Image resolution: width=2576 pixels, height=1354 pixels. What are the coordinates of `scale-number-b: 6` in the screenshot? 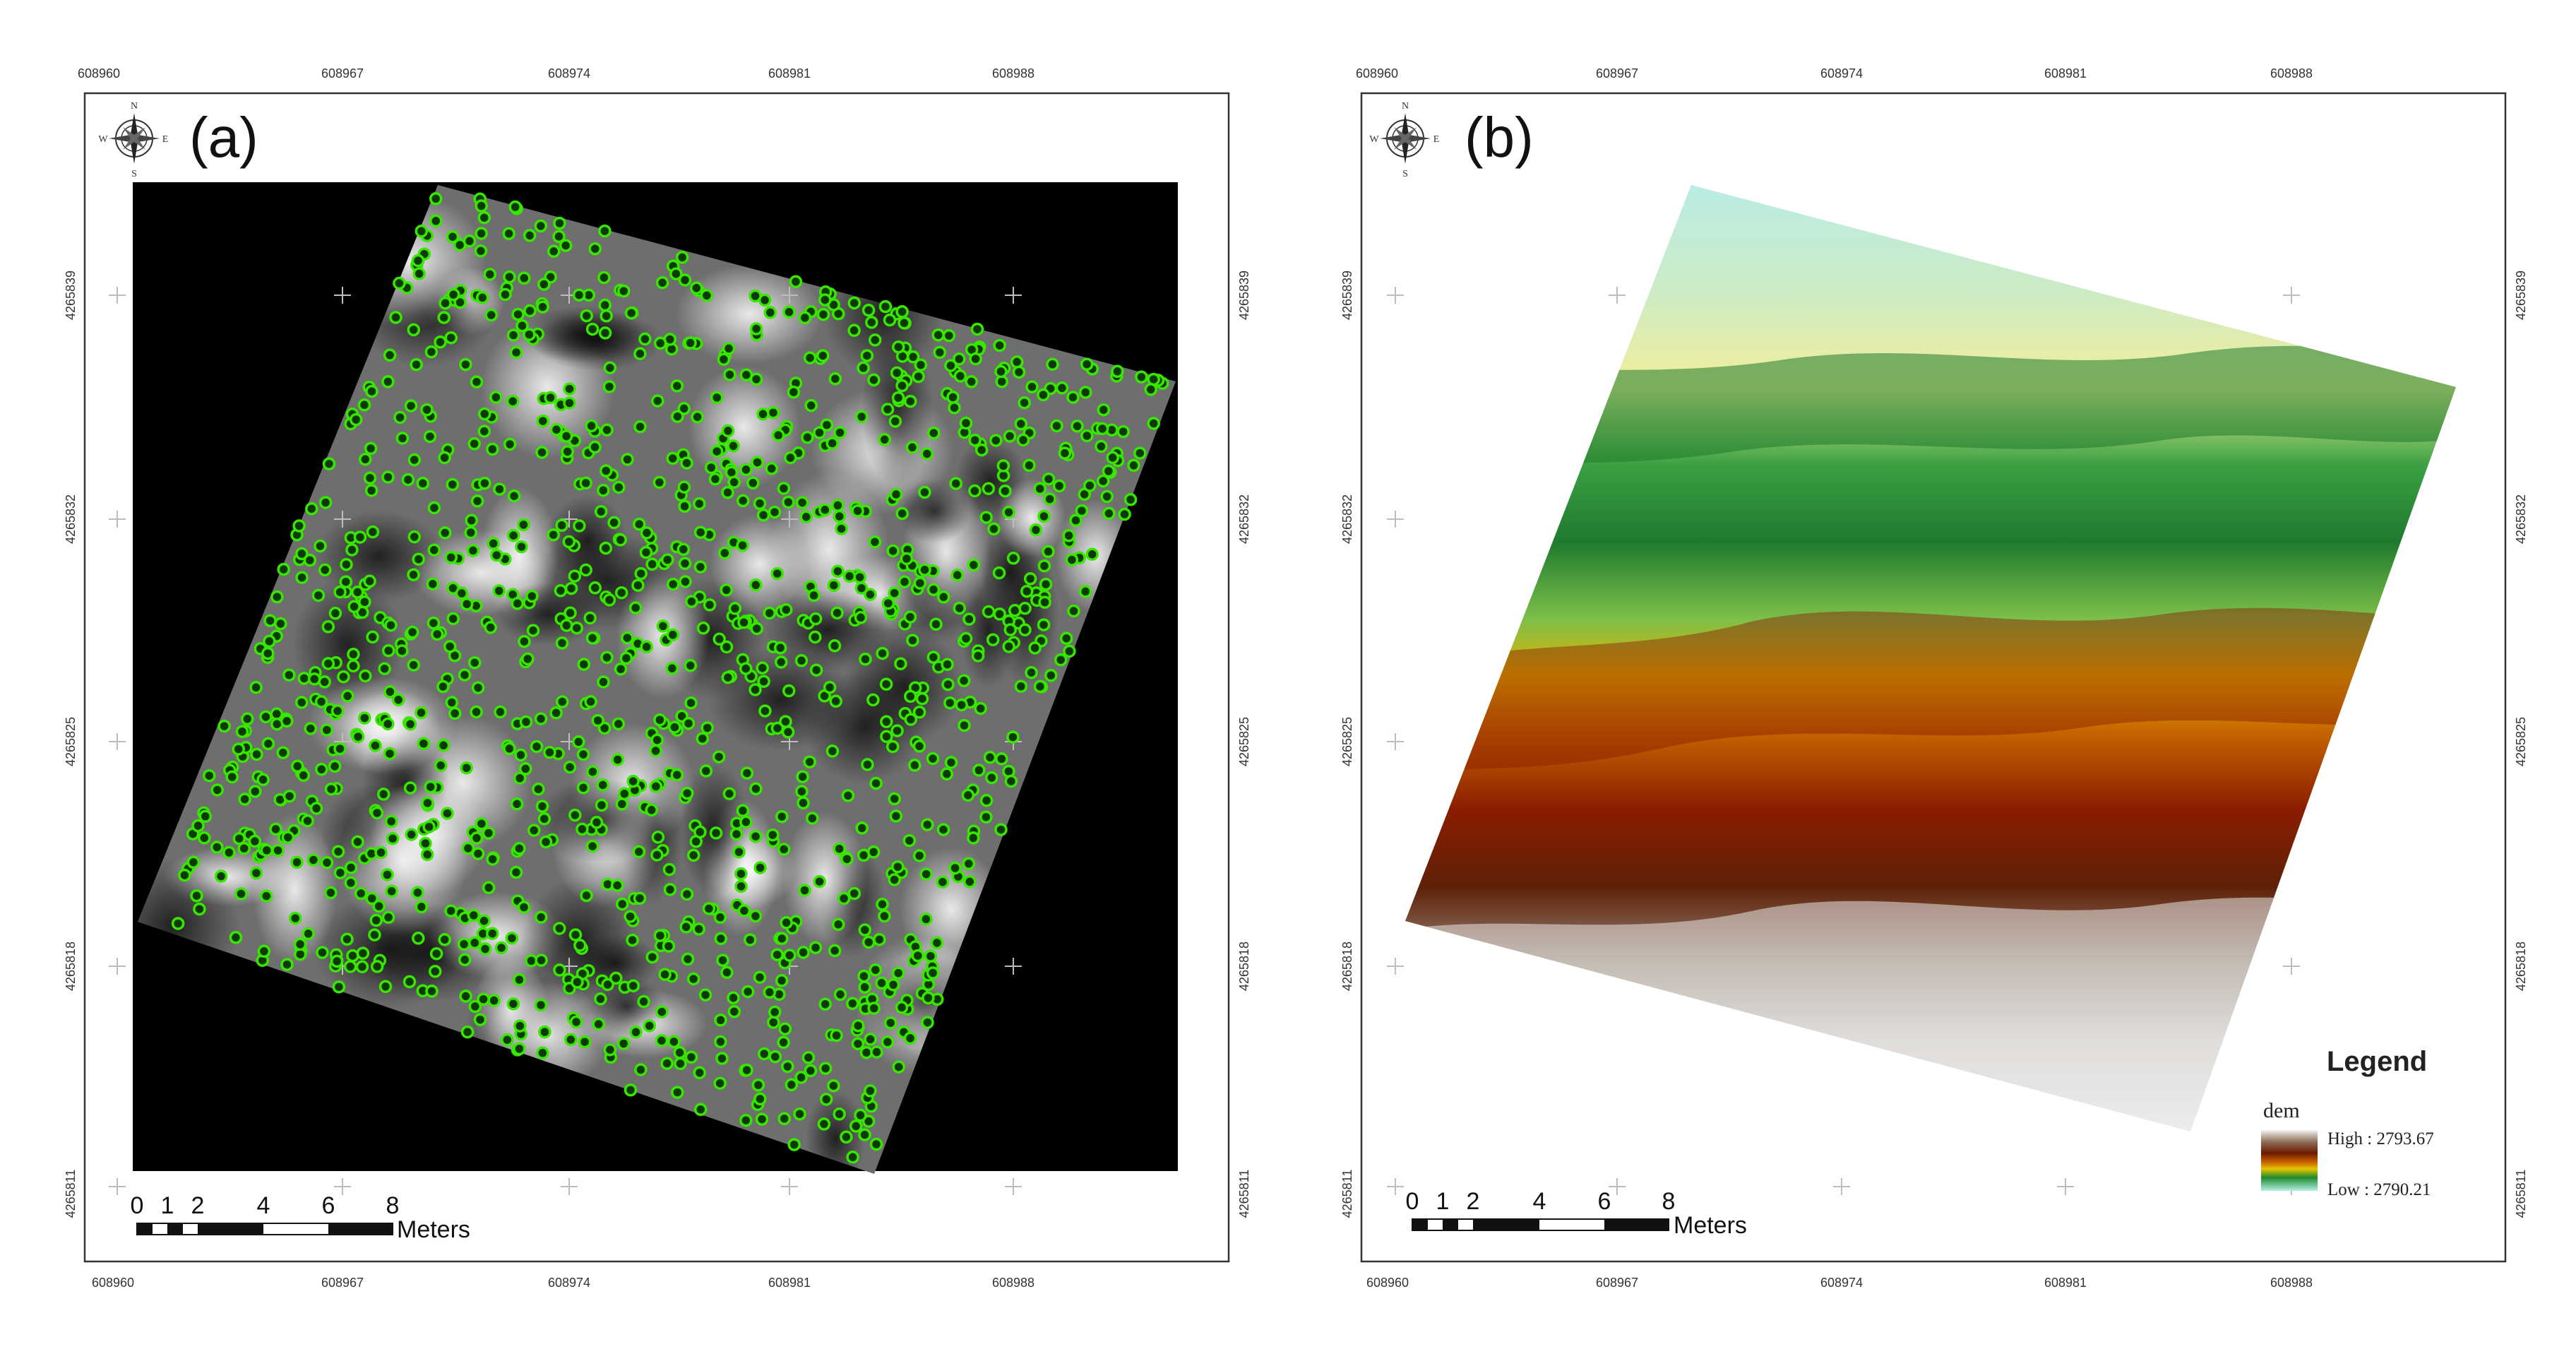 It's located at (1604, 1202).